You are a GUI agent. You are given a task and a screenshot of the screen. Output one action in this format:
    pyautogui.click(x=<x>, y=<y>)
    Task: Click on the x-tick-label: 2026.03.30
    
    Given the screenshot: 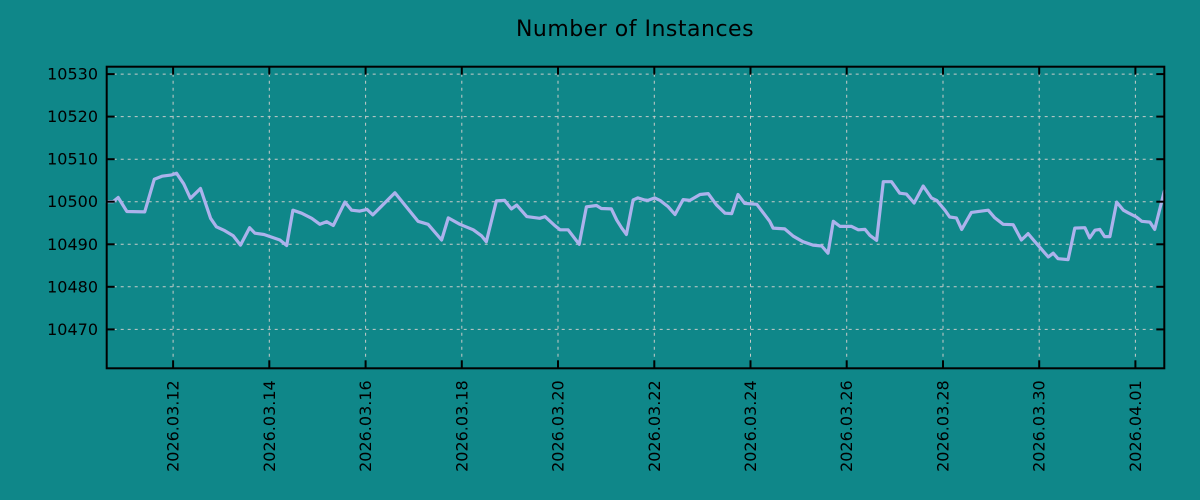 What is the action you would take?
    pyautogui.click(x=1039, y=426)
    